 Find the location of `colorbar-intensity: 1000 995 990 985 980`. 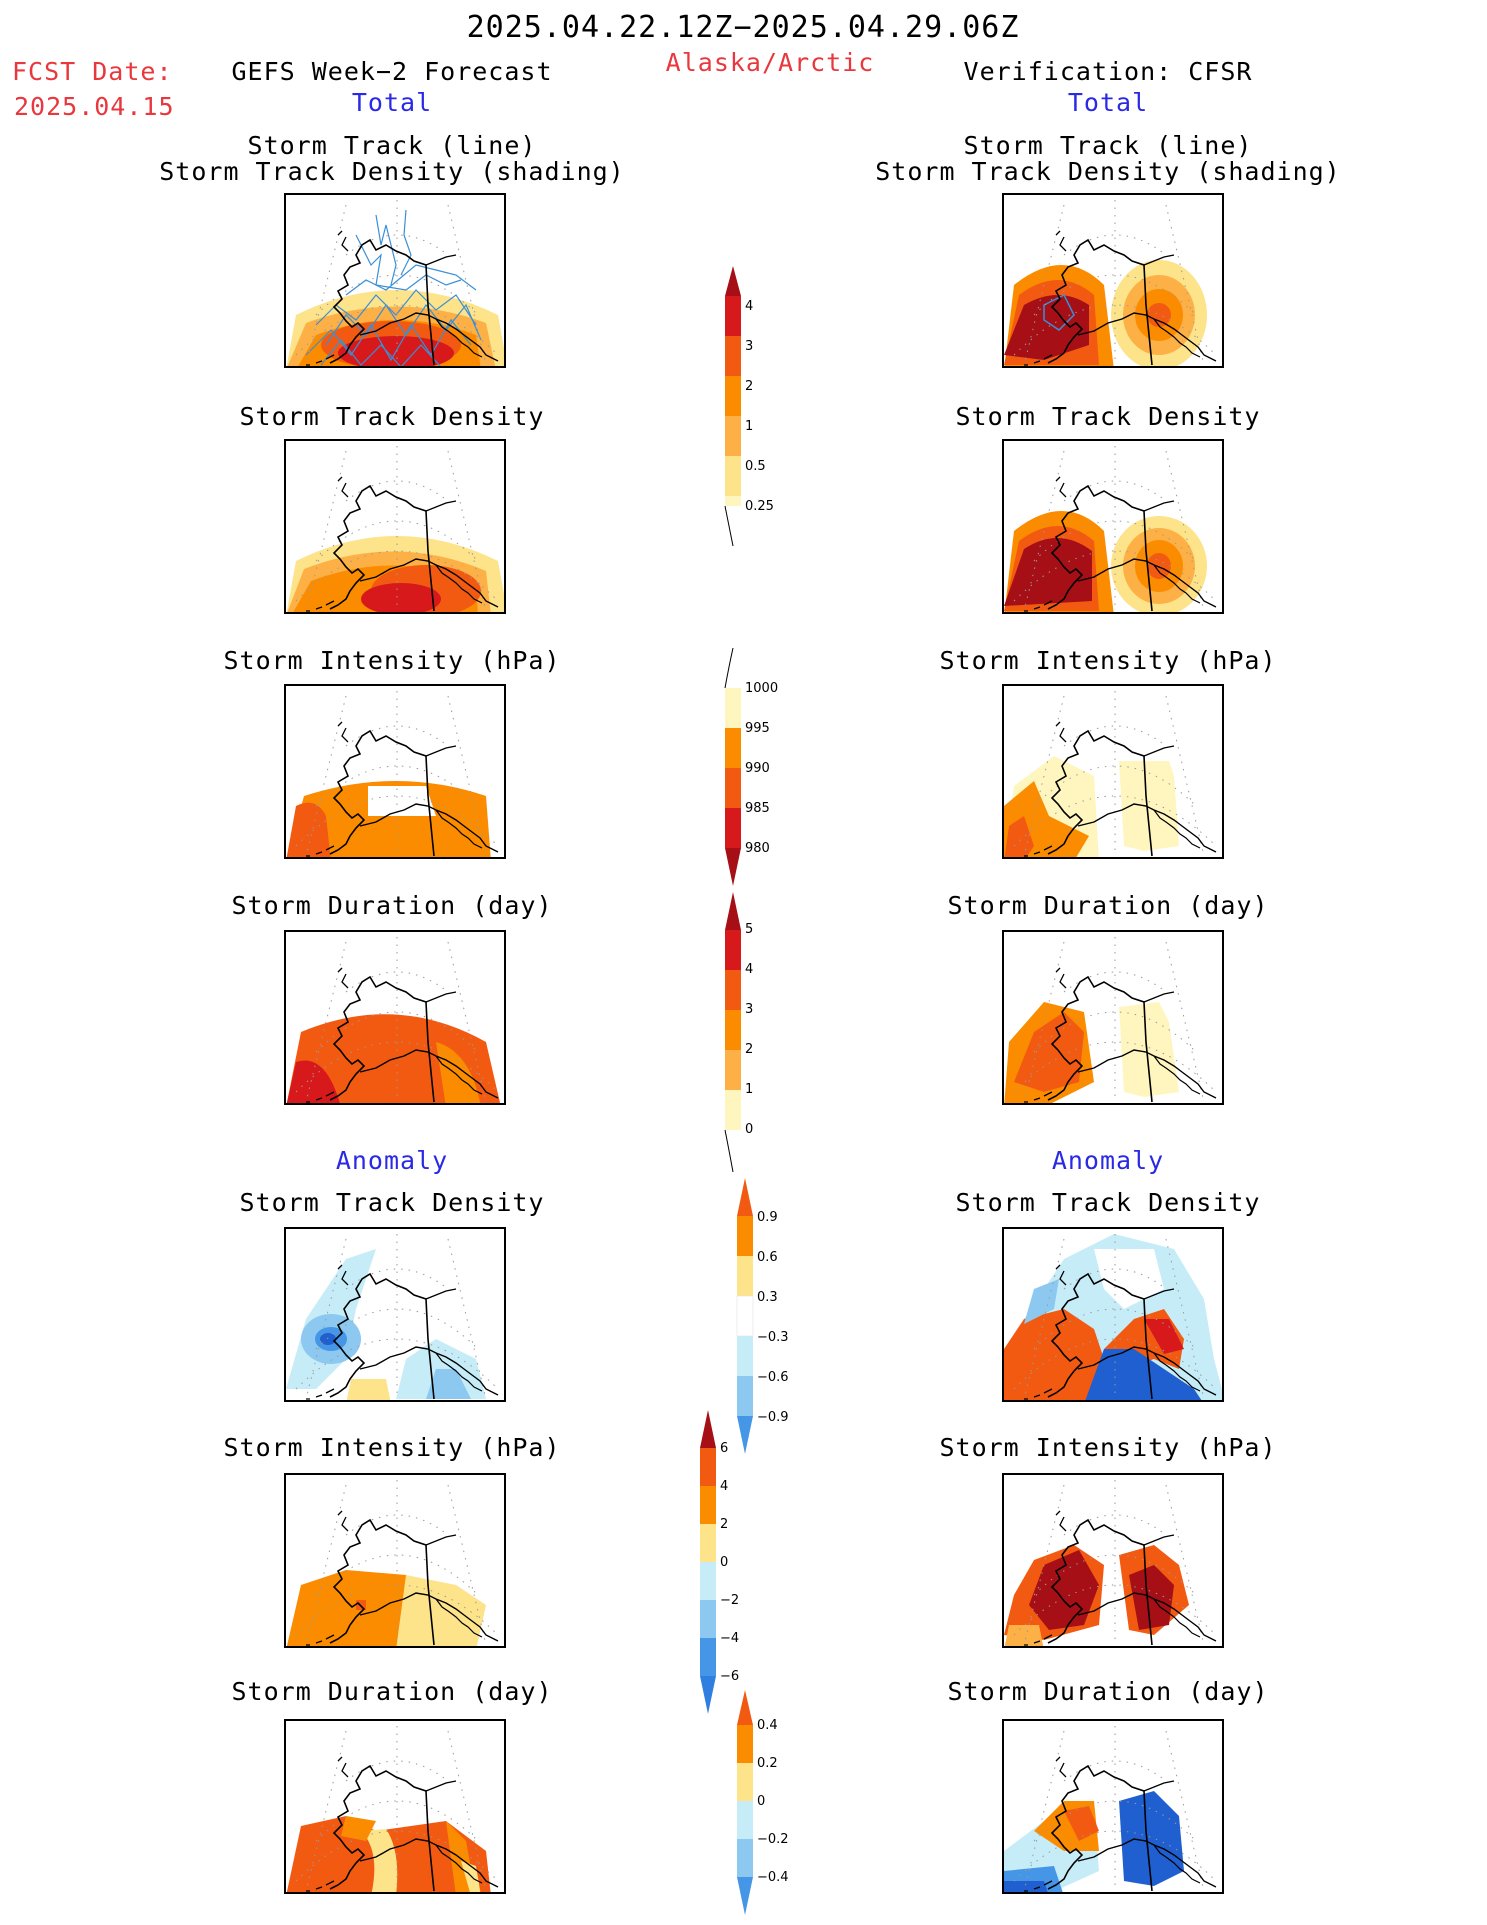

colorbar-intensity: 1000 995 990 985 980 is located at coordinates (764, 769).